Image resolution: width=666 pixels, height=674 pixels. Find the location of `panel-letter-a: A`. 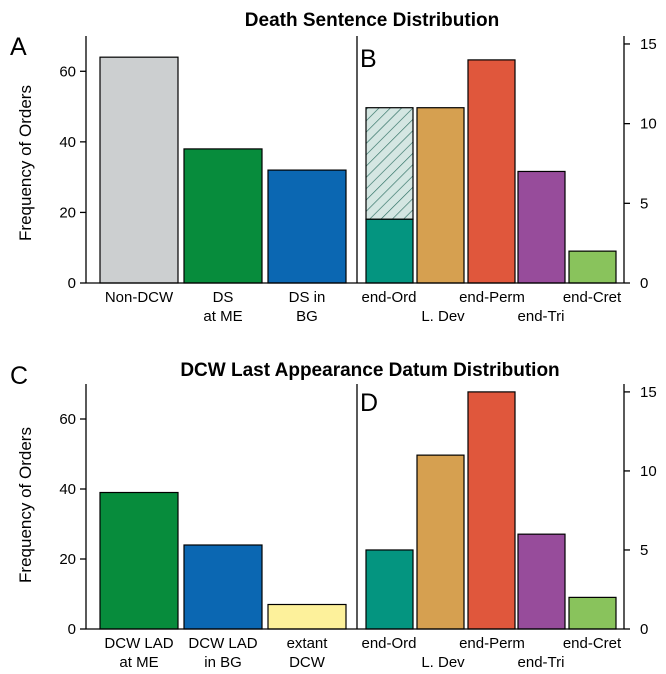

panel-letter-a: A is located at coordinates (18, 47).